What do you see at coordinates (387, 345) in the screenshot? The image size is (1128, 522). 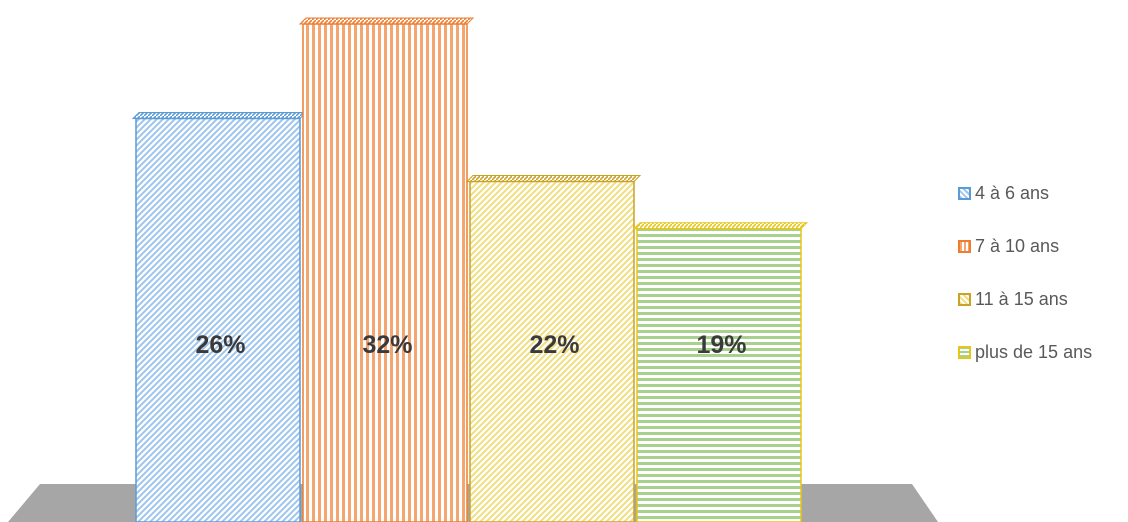 I see `data-label-1: 32%` at bounding box center [387, 345].